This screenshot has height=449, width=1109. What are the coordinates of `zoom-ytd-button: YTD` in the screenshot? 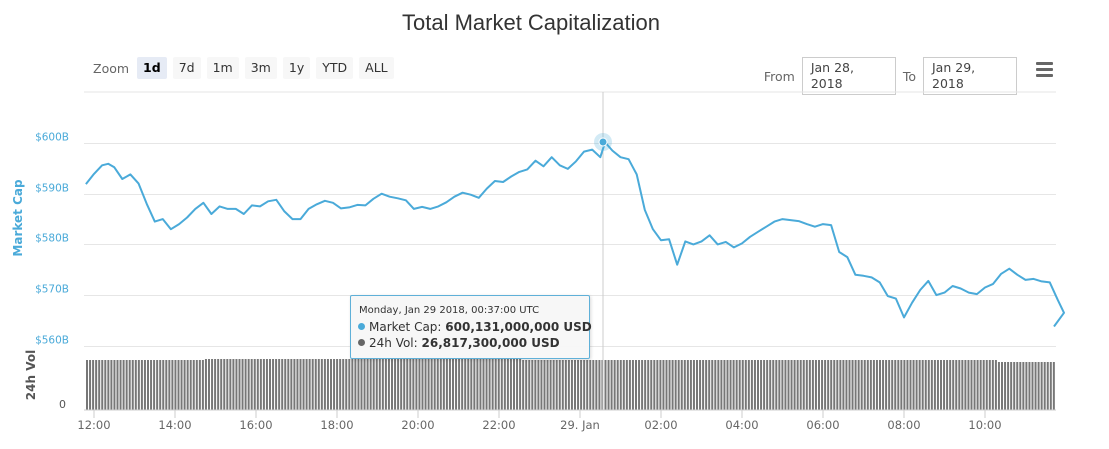 It's located at (335, 68).